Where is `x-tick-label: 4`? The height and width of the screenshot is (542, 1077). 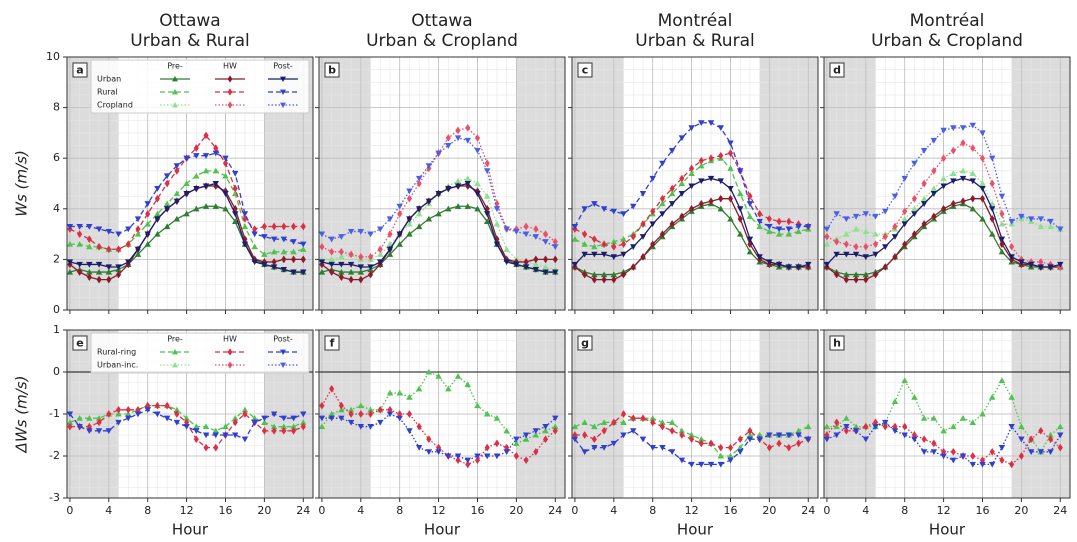
x-tick-label: 4 is located at coordinates (613, 510).